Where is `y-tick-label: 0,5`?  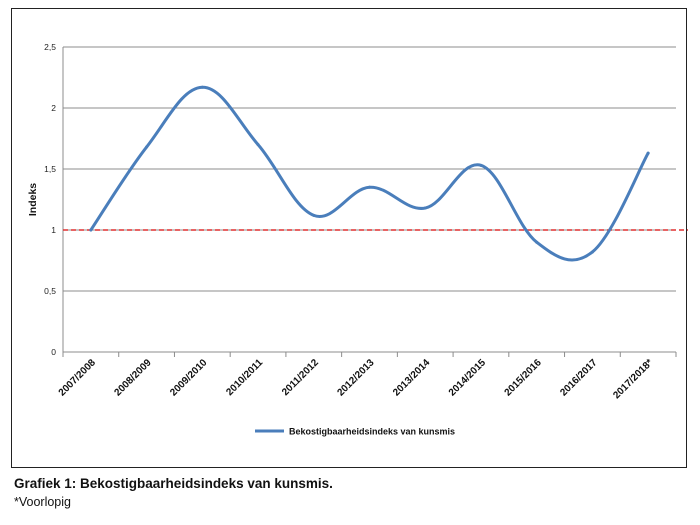
y-tick-label: 0,5 is located at coordinates (50, 291).